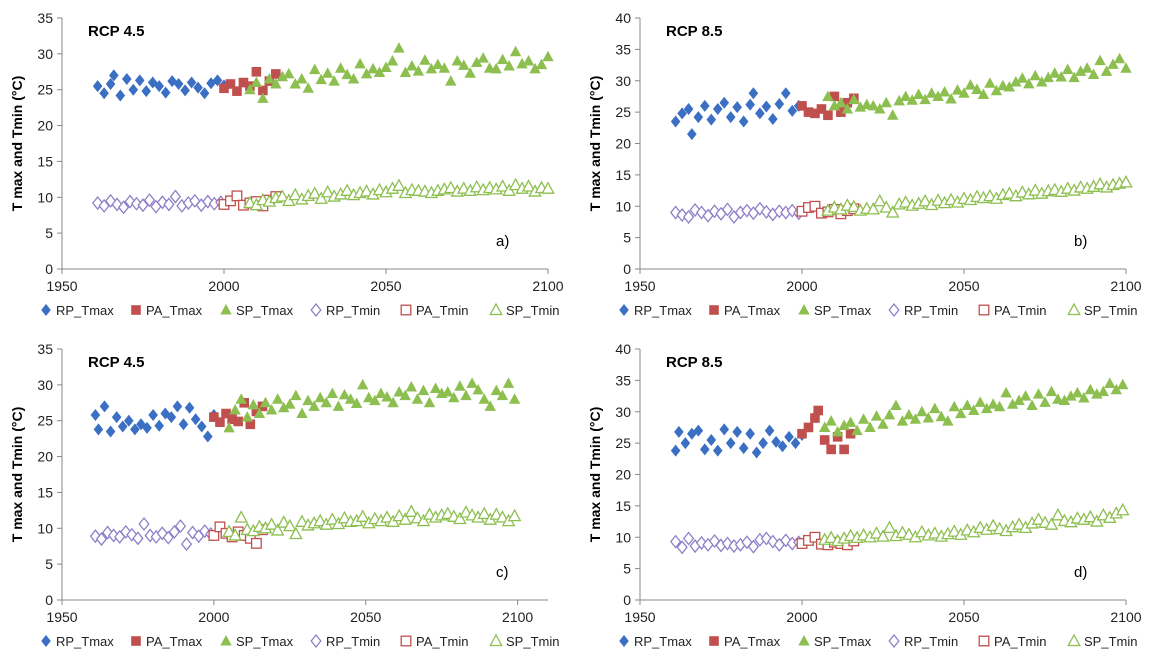 The height and width of the screenshot is (662, 1156). I want to click on panel-label: d), so click(1080, 572).